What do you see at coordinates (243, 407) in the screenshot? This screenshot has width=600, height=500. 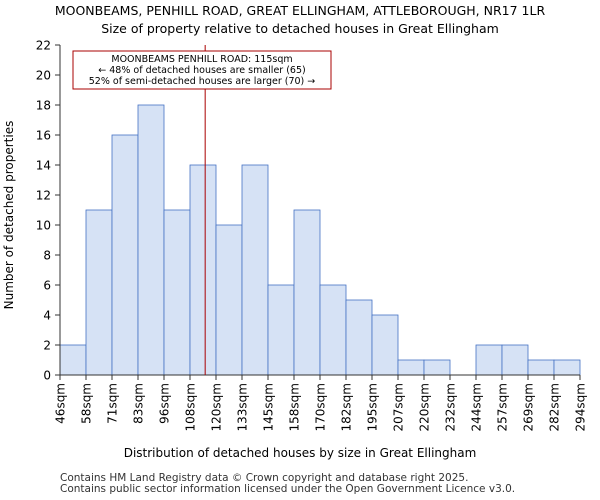 I see `x-tick-label: 133sqm` at bounding box center [243, 407].